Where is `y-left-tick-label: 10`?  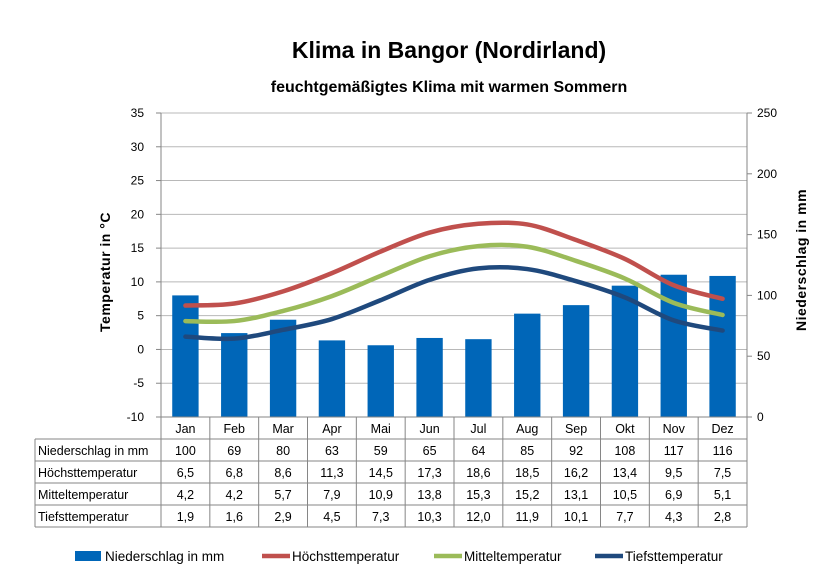
y-left-tick-label: 10 is located at coordinates (138, 282).